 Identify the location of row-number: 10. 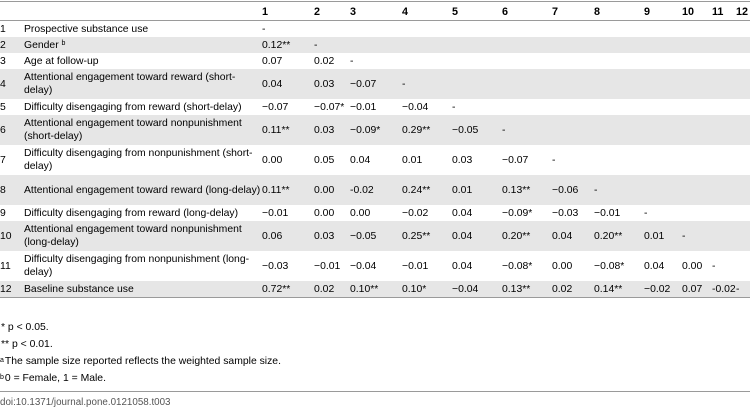
(12, 236).